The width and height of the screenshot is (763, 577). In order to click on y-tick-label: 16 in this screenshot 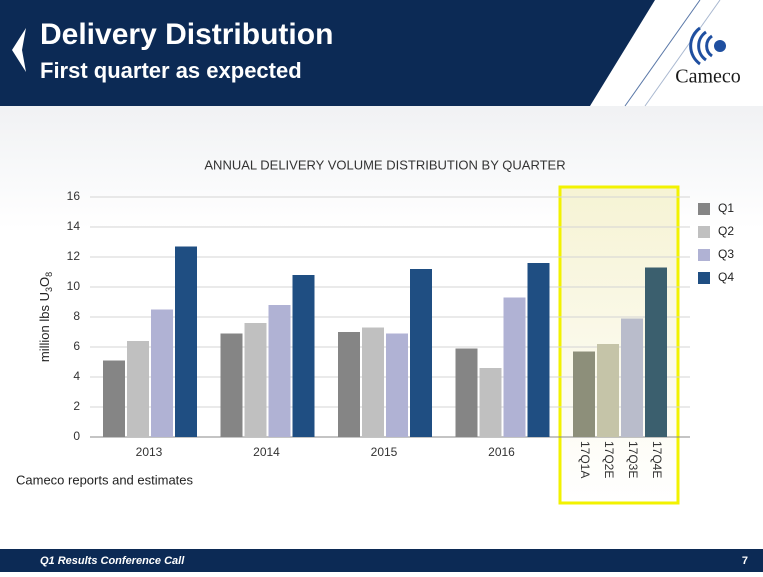, I will do `click(74, 196)`.